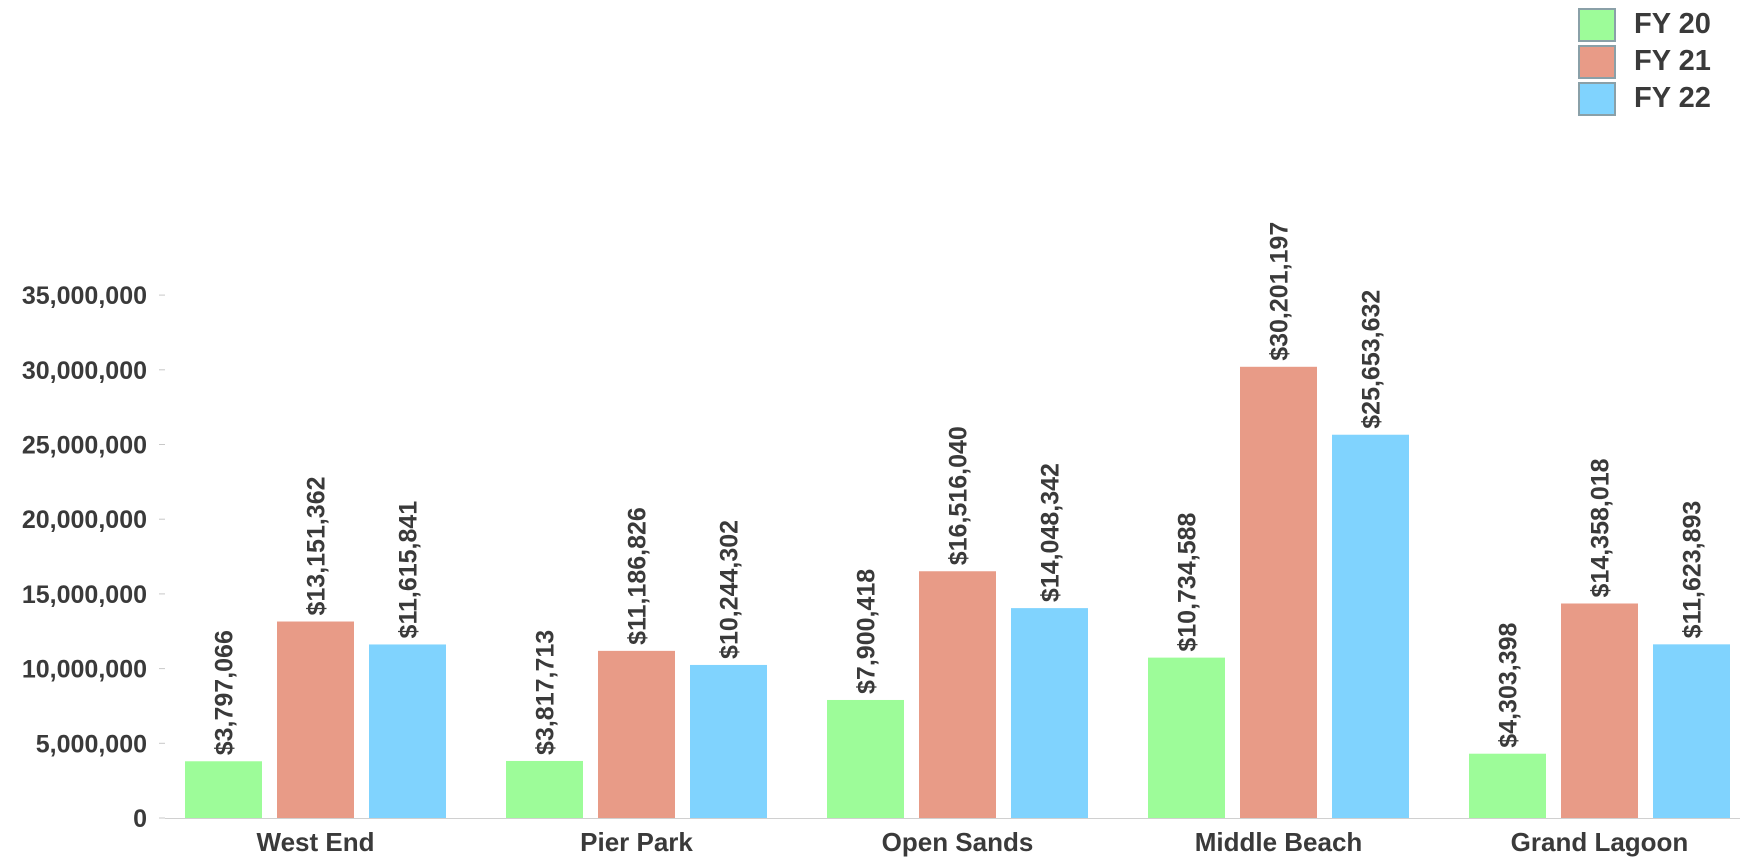  What do you see at coordinates (867, 631) in the screenshot?
I see `bar-value-label: $7,900,418` at bounding box center [867, 631].